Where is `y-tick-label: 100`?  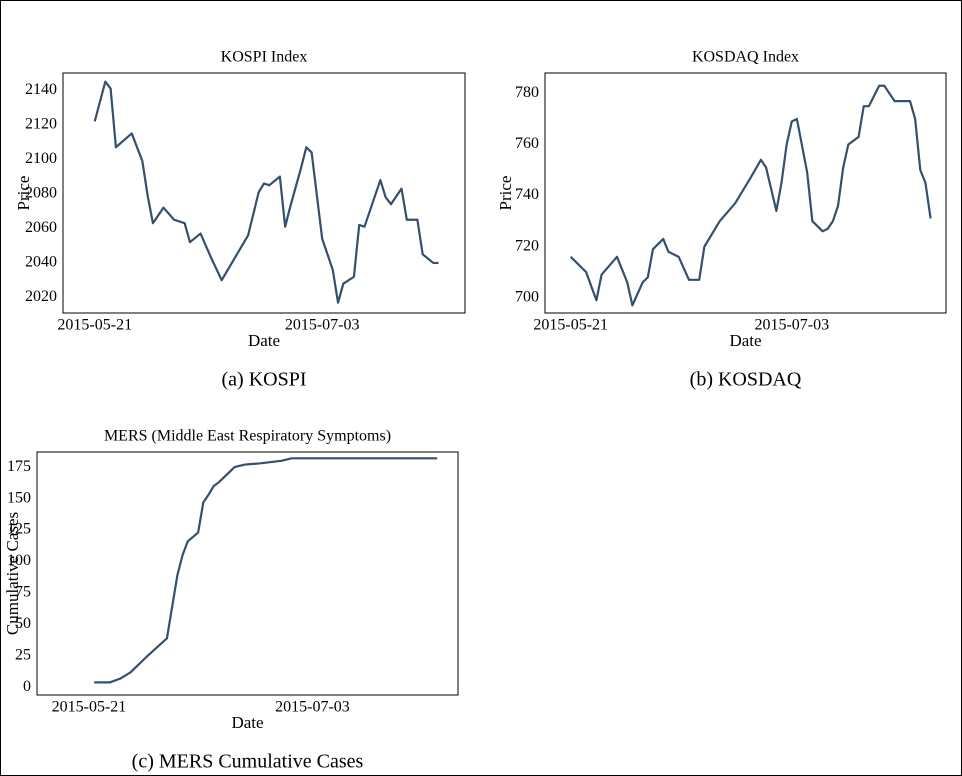 y-tick-label: 100 is located at coordinates (19, 560).